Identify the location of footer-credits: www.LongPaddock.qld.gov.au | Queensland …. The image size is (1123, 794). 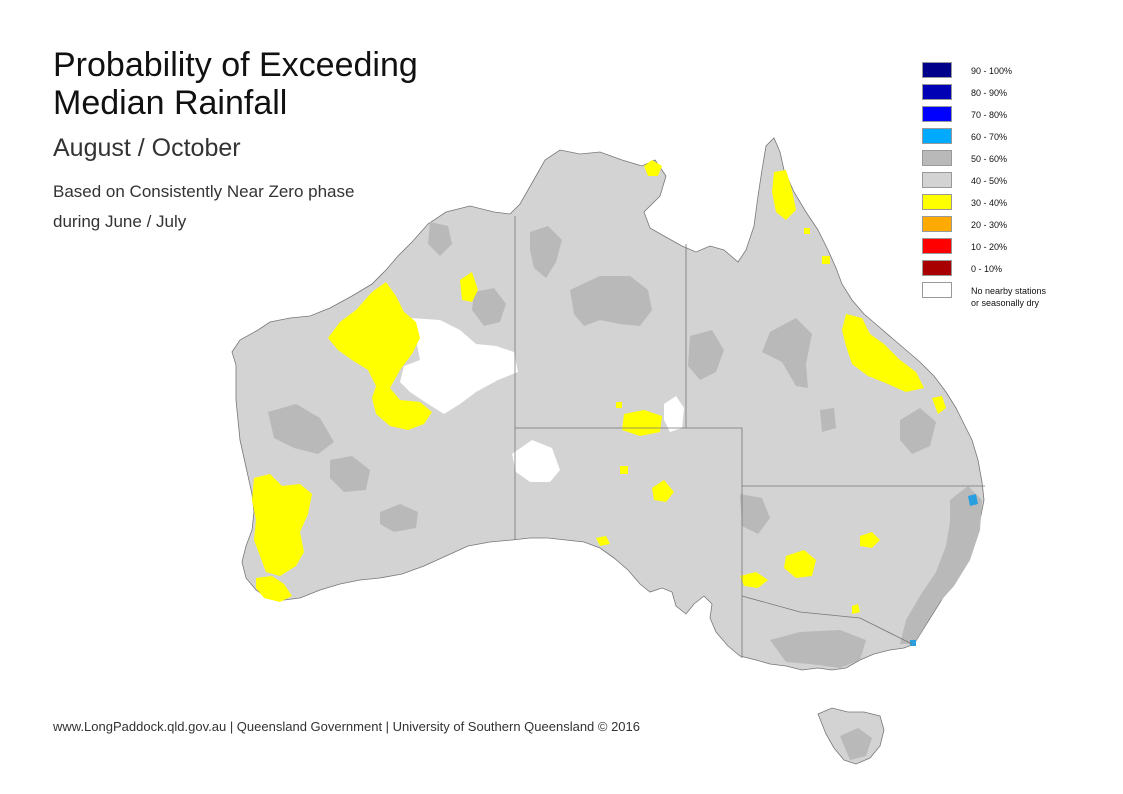
(346, 726).